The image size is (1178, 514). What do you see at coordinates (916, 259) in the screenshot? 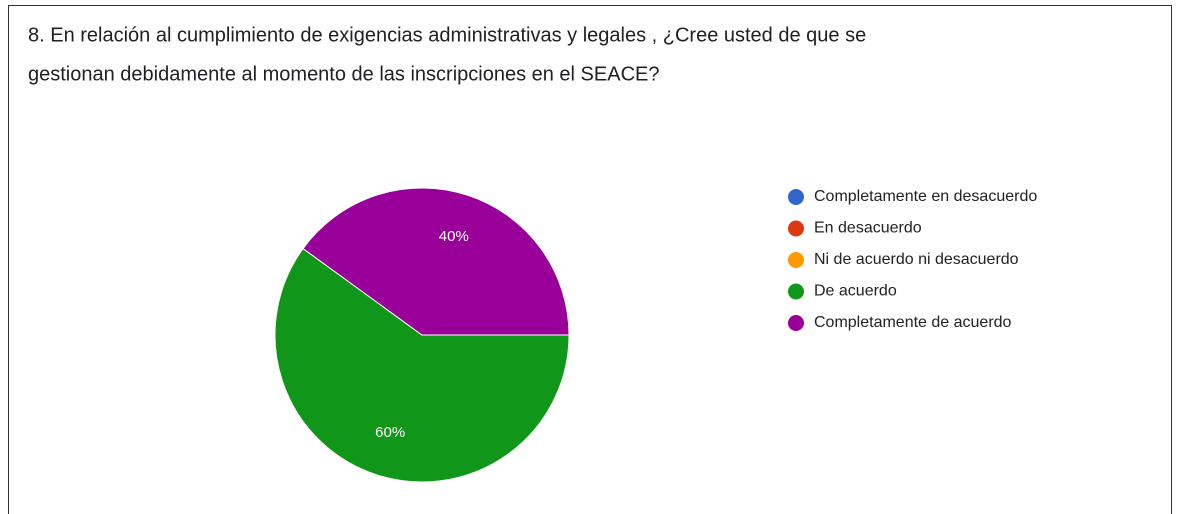
I see `legend-label: Ni de acuerdo ni desacuerdo` at bounding box center [916, 259].